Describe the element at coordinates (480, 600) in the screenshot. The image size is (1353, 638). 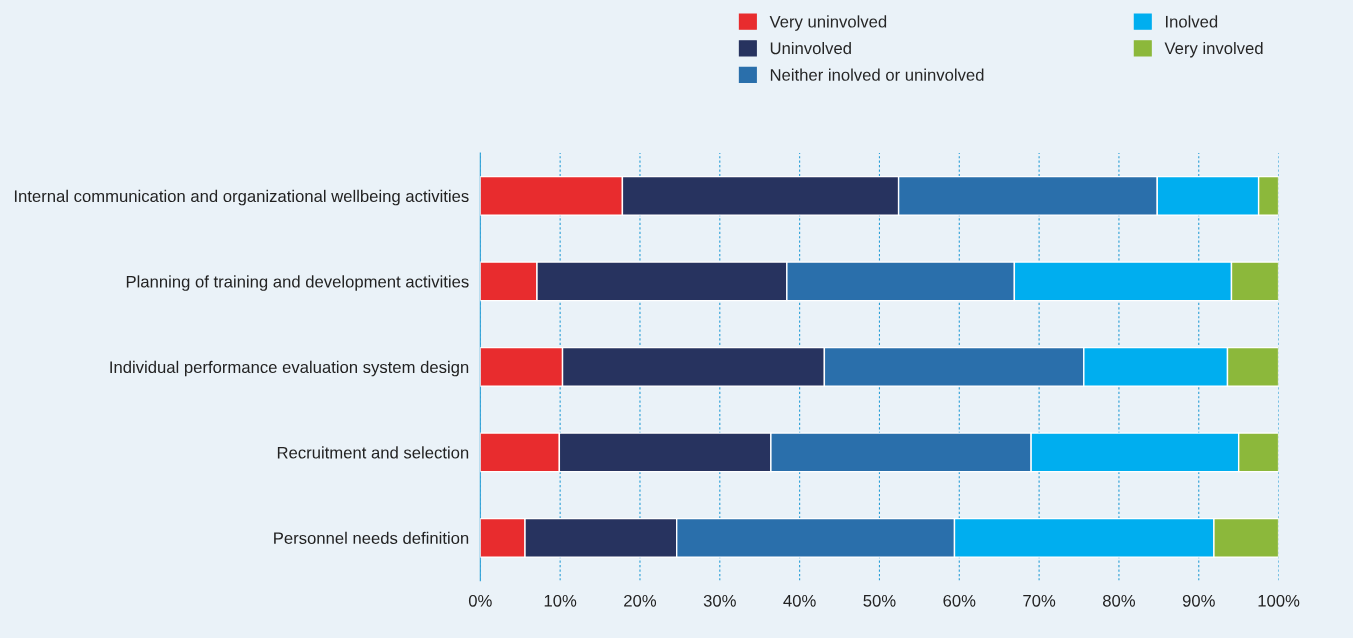
I see `x-tick-label: 0%` at that location.